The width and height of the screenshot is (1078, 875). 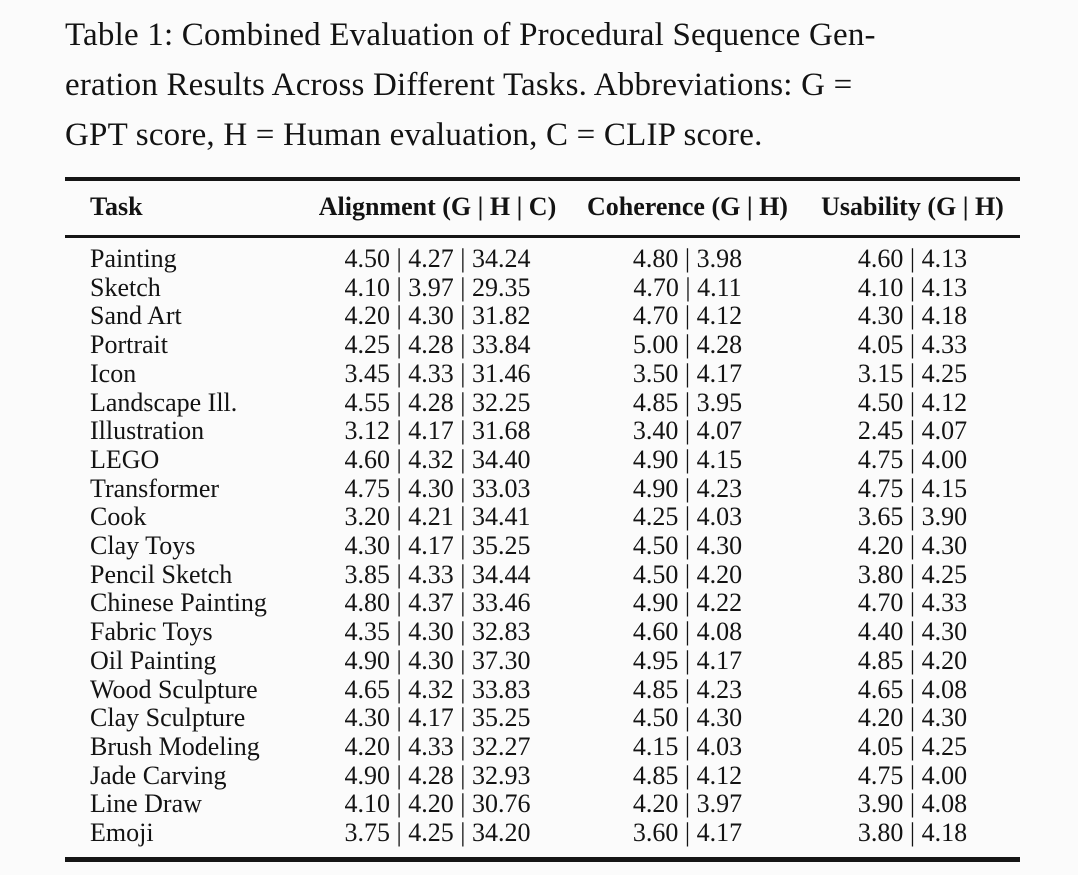 What do you see at coordinates (437, 345) in the screenshot?
I see `alignment-cell: 4.25 | 4.28 | 33.84` at bounding box center [437, 345].